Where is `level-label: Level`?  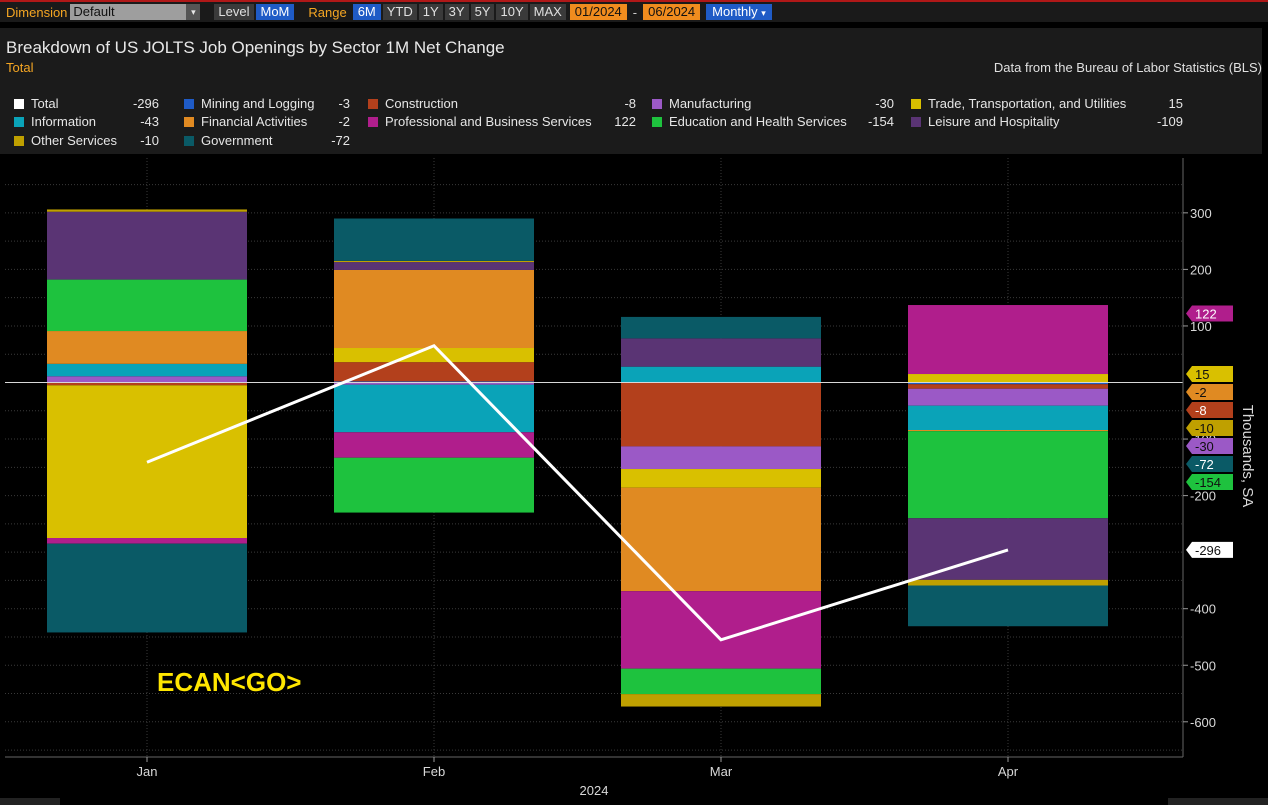
level-label: Level is located at coordinates (234, 12).